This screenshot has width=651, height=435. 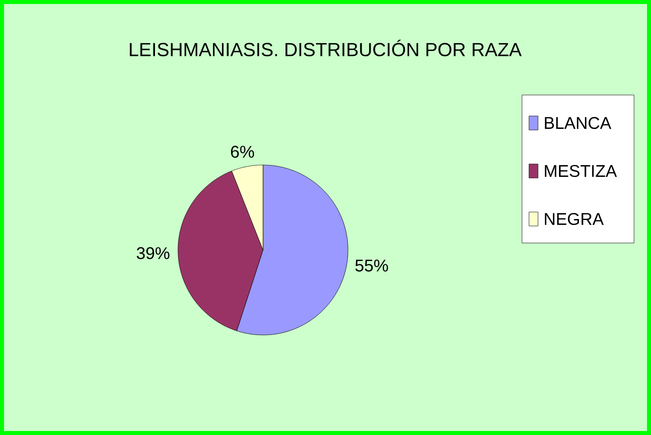 I want to click on data-label: 39%, so click(x=153, y=253).